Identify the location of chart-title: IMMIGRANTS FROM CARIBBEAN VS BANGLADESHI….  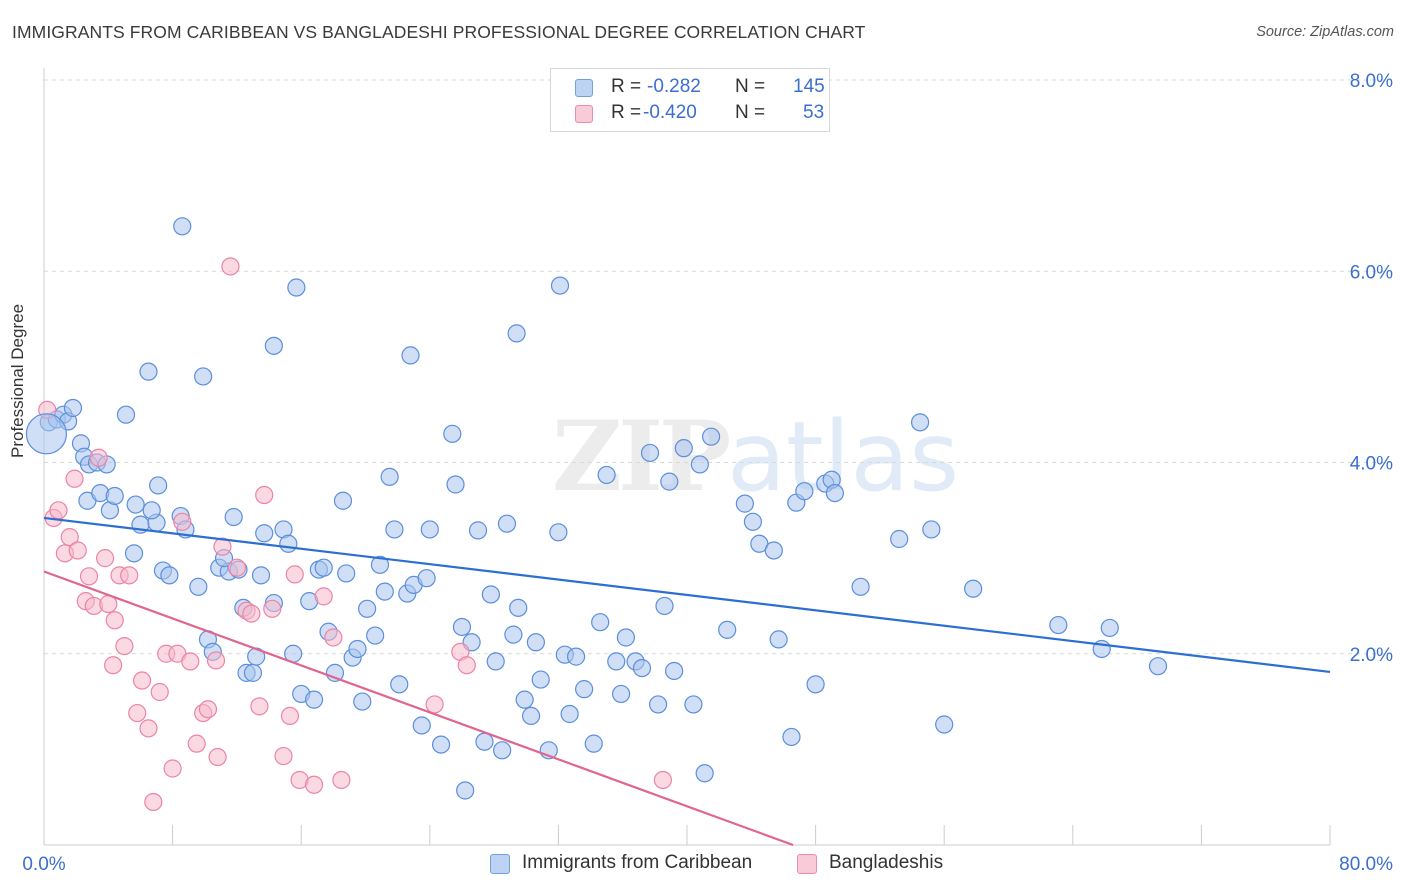
(439, 32).